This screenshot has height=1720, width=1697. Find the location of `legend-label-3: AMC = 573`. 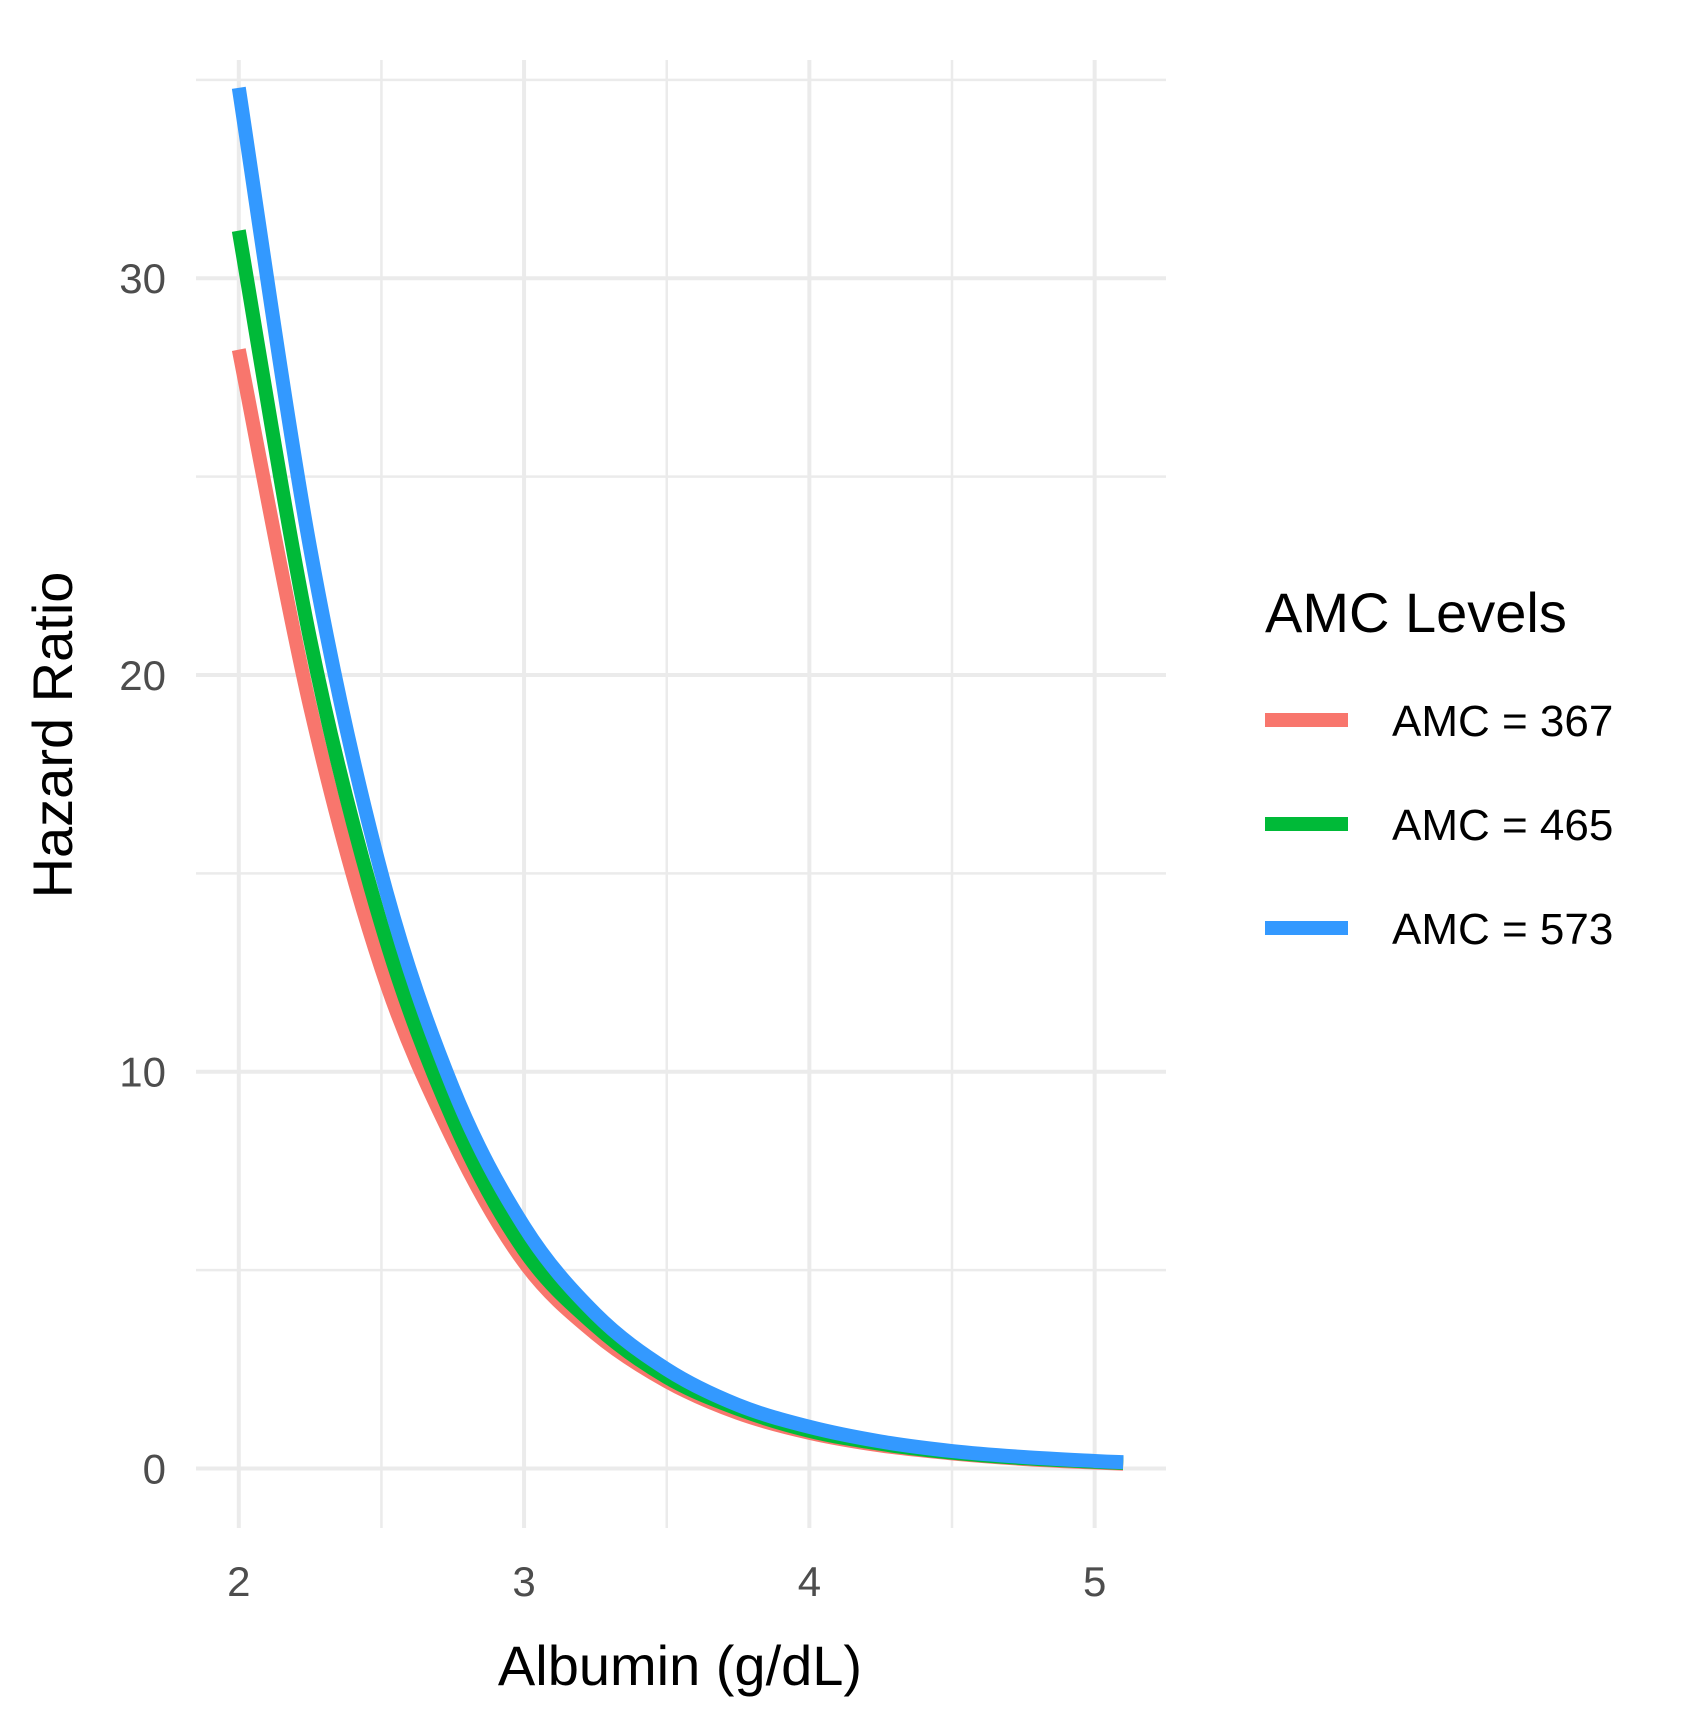

legend-label-3: AMC = 573 is located at coordinates (1502, 929).